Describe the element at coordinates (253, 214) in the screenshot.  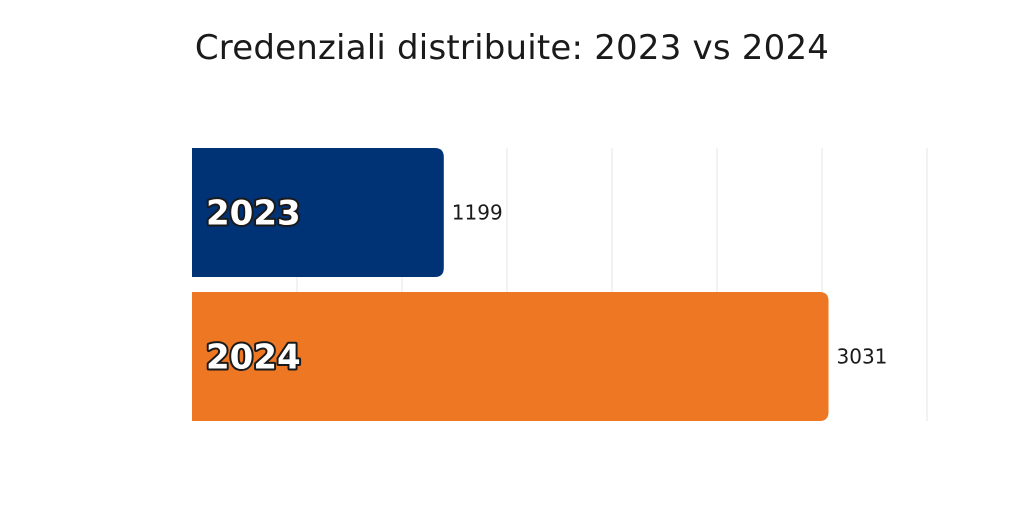
I see `category-label: 2023` at that location.